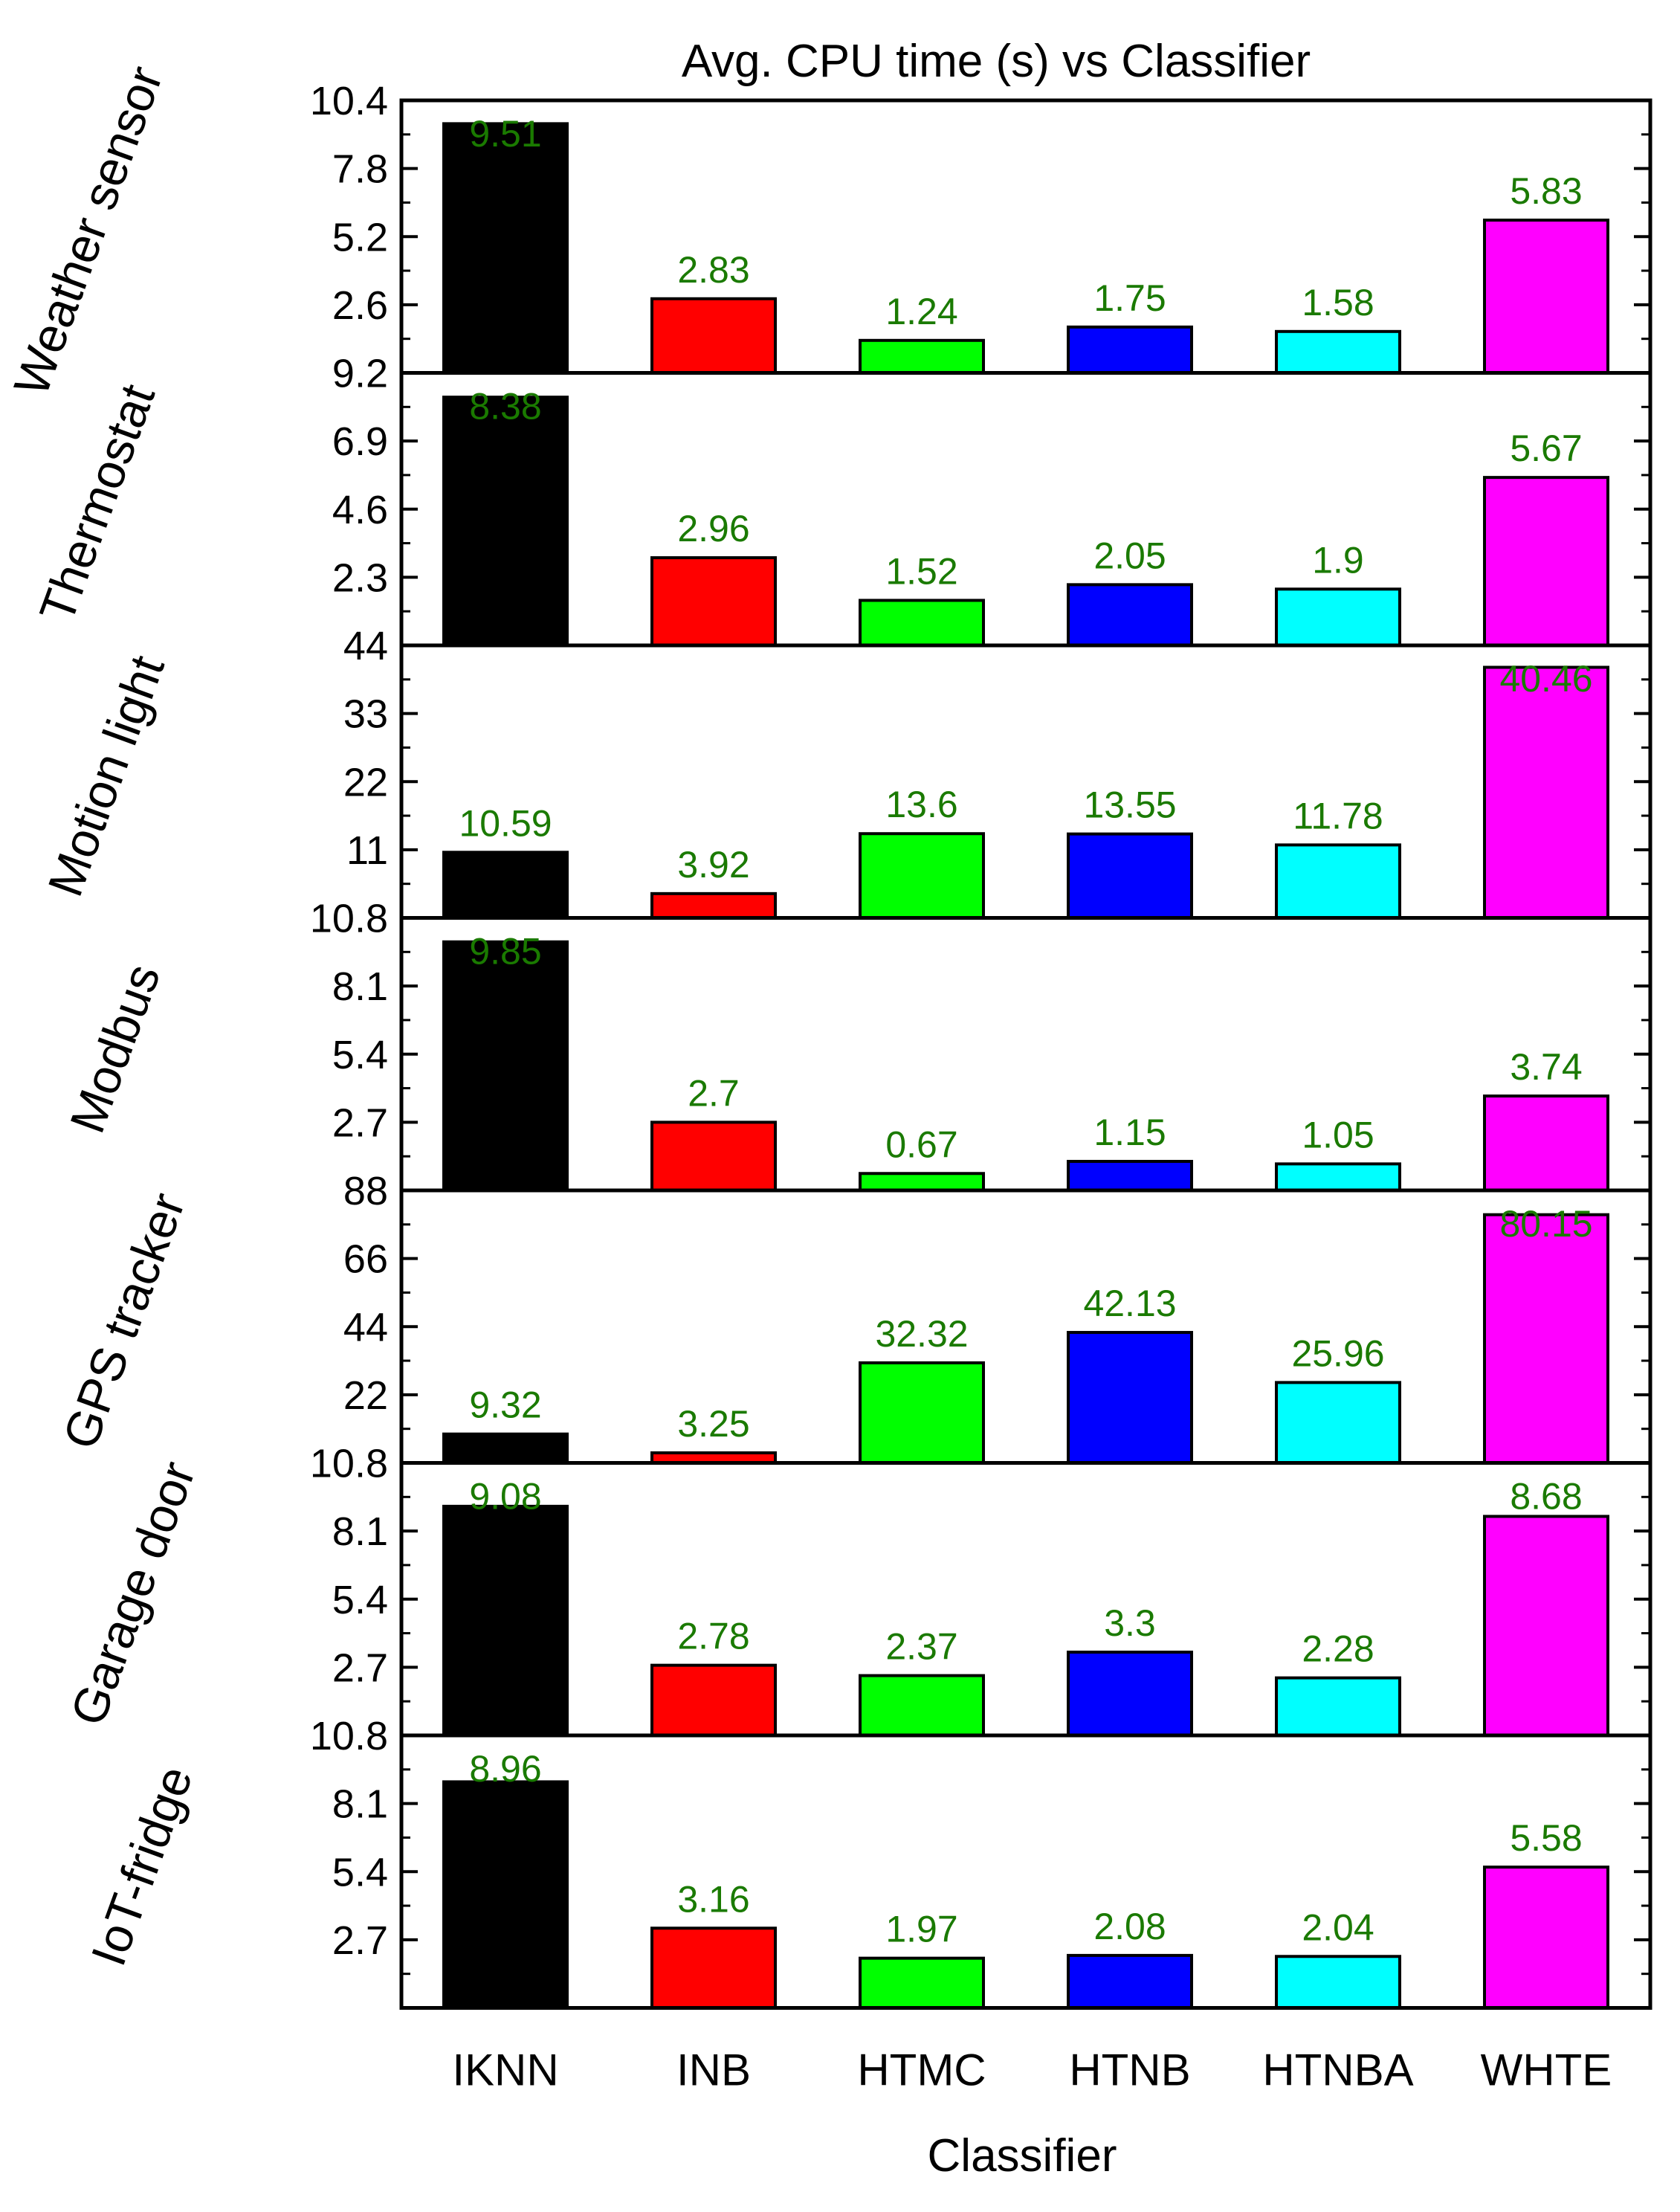  I want to click on data-label: 5.83, so click(1546, 191).